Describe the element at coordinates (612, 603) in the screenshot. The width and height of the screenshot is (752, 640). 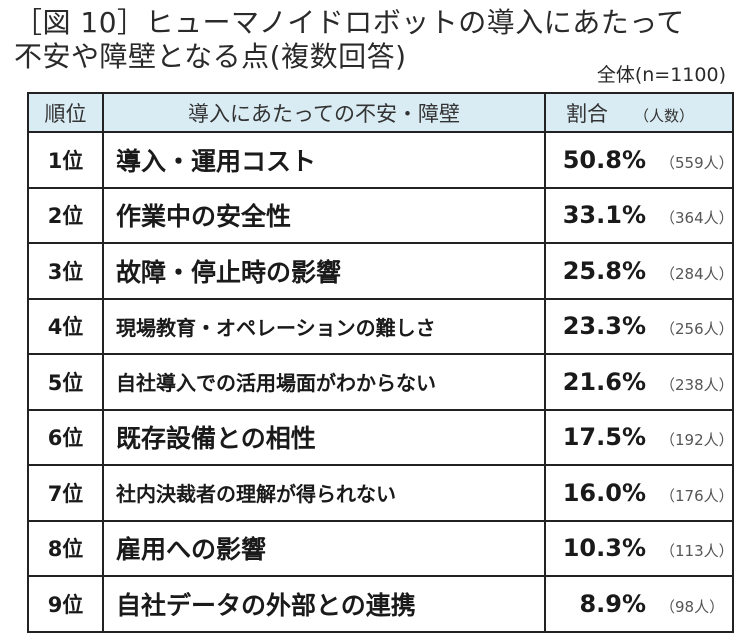
I see `pct-value: 8.9%` at that location.